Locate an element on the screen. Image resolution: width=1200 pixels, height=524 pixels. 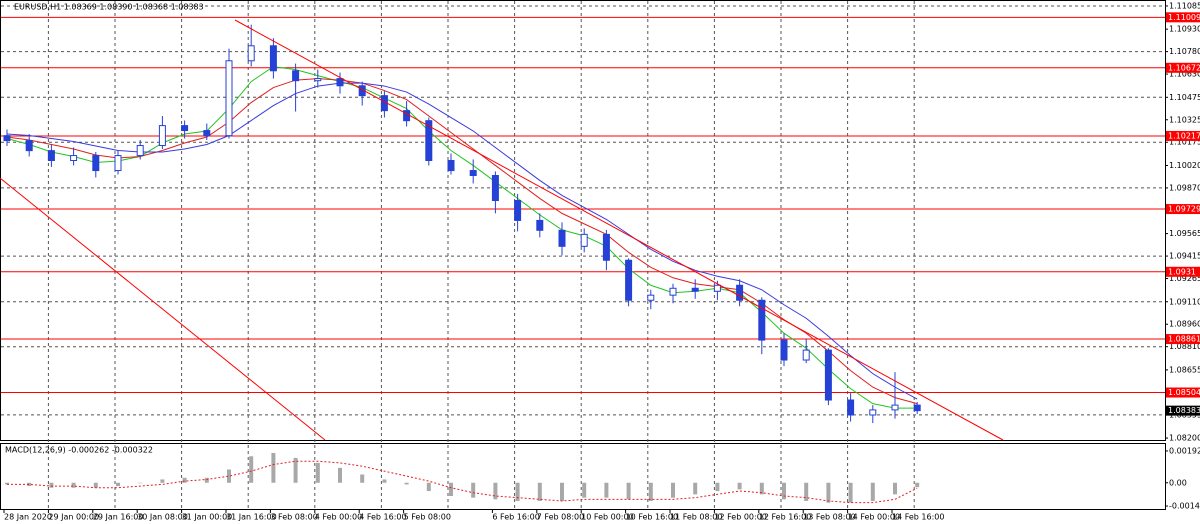
x-tick-label: 14 Feb 00:00 is located at coordinates (874, 517).